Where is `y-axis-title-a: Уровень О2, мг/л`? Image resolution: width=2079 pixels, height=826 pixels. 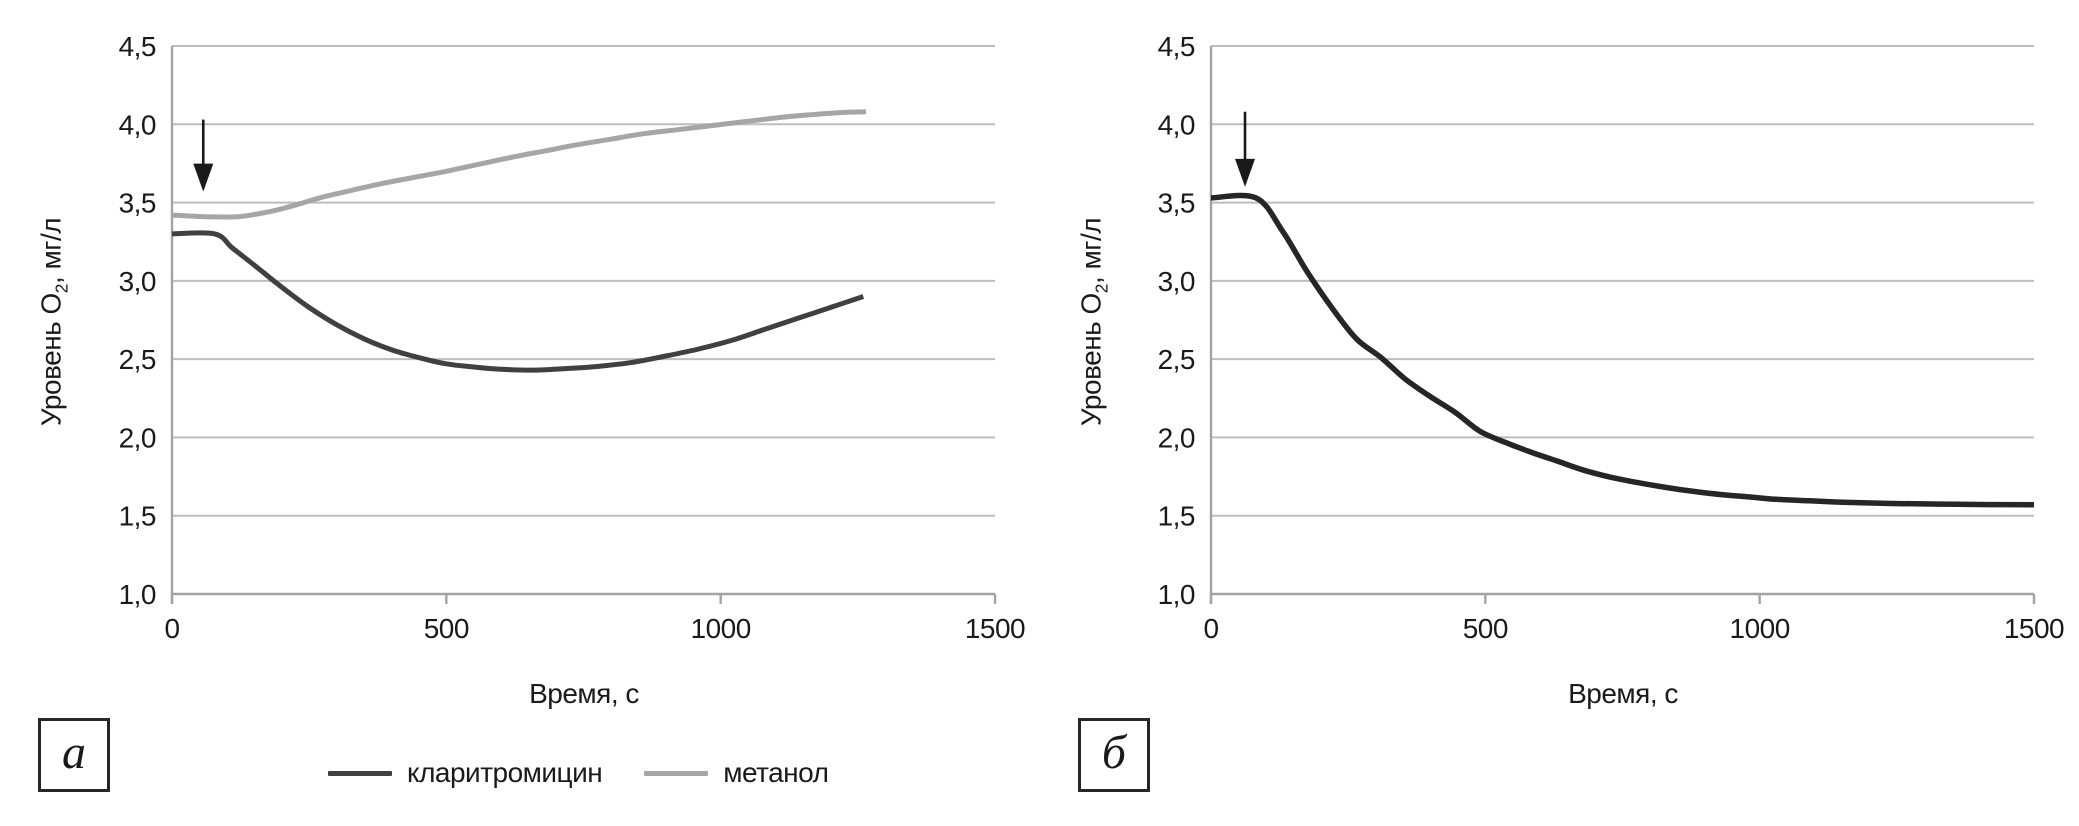 y-axis-title-a: Уровень О2, мг/л is located at coordinates (54, 322).